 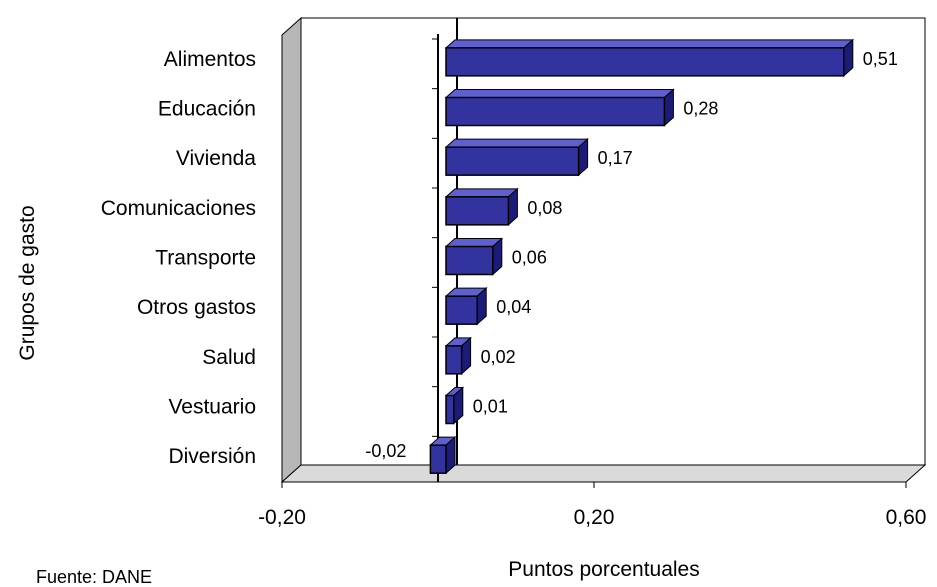 I want to click on data-label: 0,02, so click(x=498, y=357).